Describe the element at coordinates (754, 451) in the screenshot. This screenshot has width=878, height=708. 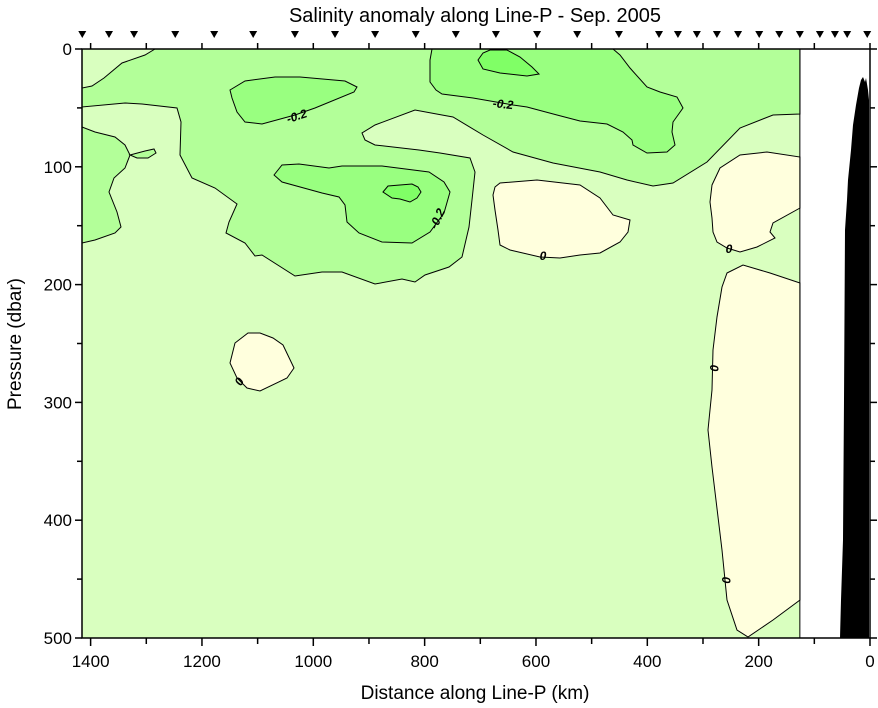
I see `fill-region-positive-right-lower` at that location.